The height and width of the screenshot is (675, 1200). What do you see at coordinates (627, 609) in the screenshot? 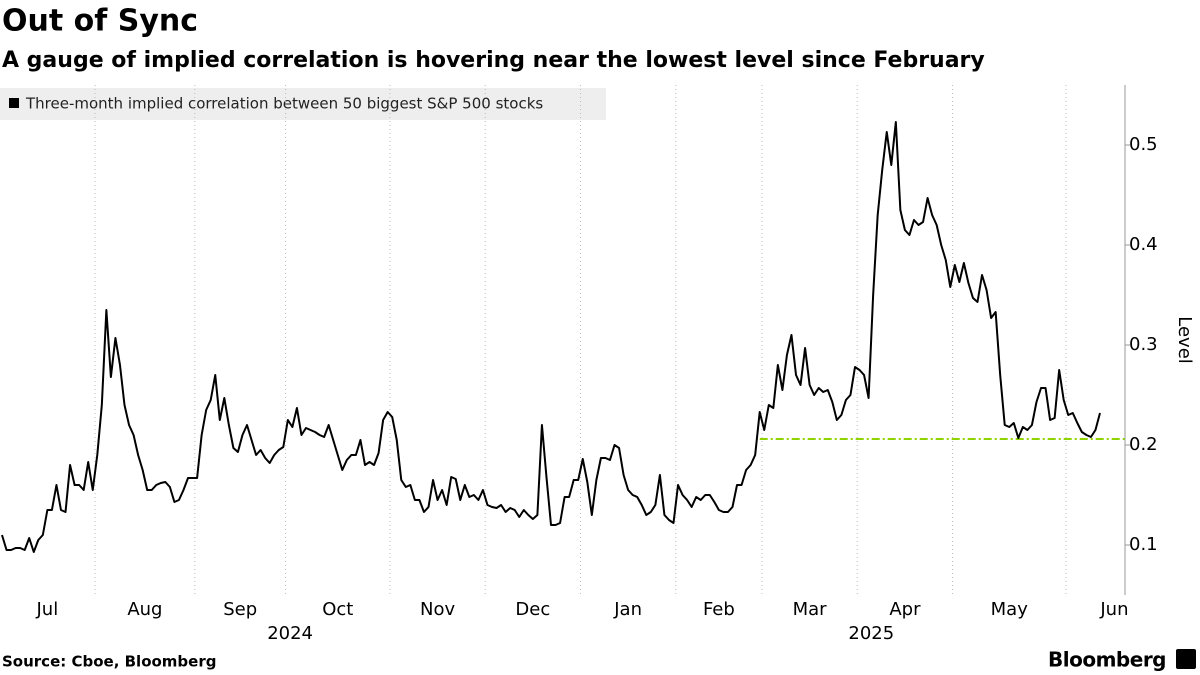
I see `x-tick-label: Jan` at bounding box center [627, 609].